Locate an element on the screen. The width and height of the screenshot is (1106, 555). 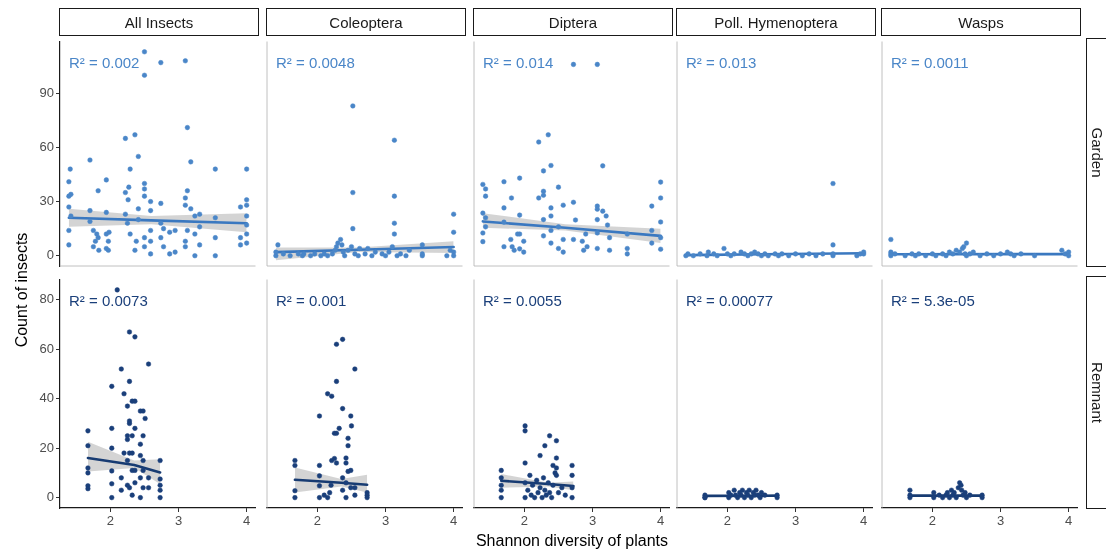
y2-axis-title: Remnant is located at coordinates (1097, 392).